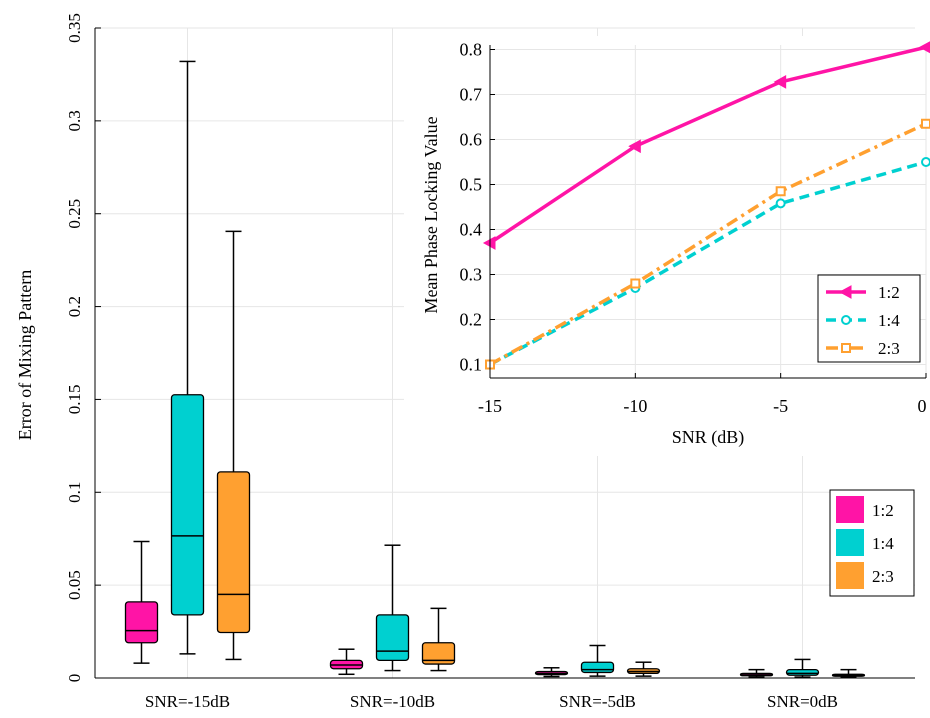  Describe the element at coordinates (491, 701) in the screenshot. I see `main-x-tick-labels: SNR=-15dB SNR=-10dB SNR=-5dB SNR=0dB` at that location.